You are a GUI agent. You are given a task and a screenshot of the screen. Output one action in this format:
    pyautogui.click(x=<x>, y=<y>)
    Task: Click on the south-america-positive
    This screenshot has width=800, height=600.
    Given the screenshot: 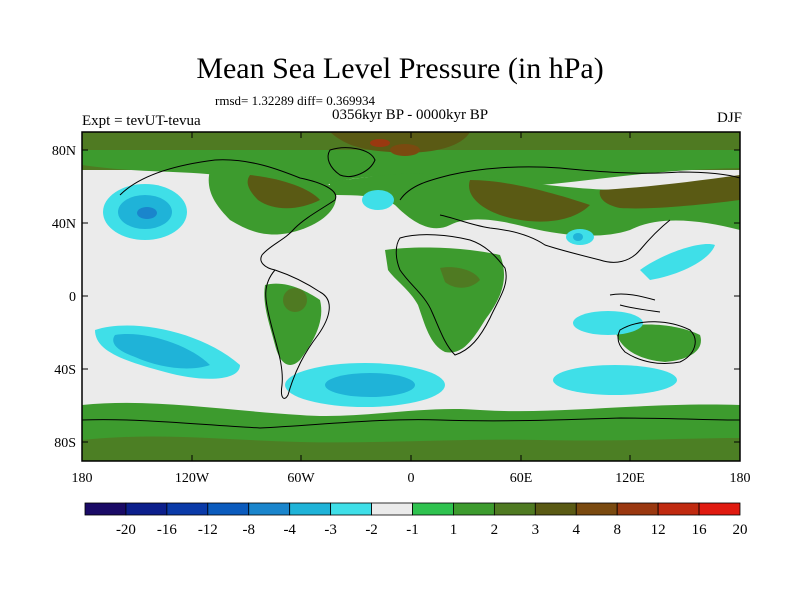 What is the action you would take?
    pyautogui.click(x=293, y=324)
    